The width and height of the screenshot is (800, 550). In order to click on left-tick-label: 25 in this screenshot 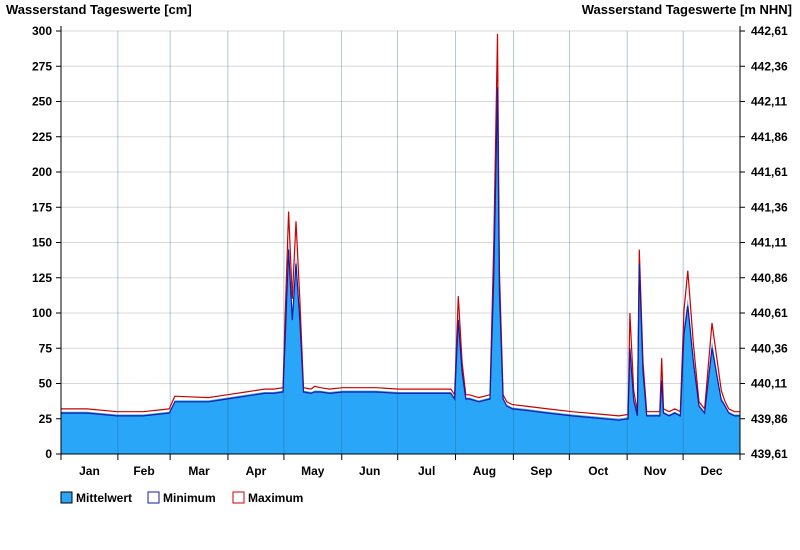, I will do `click(46, 419)`.